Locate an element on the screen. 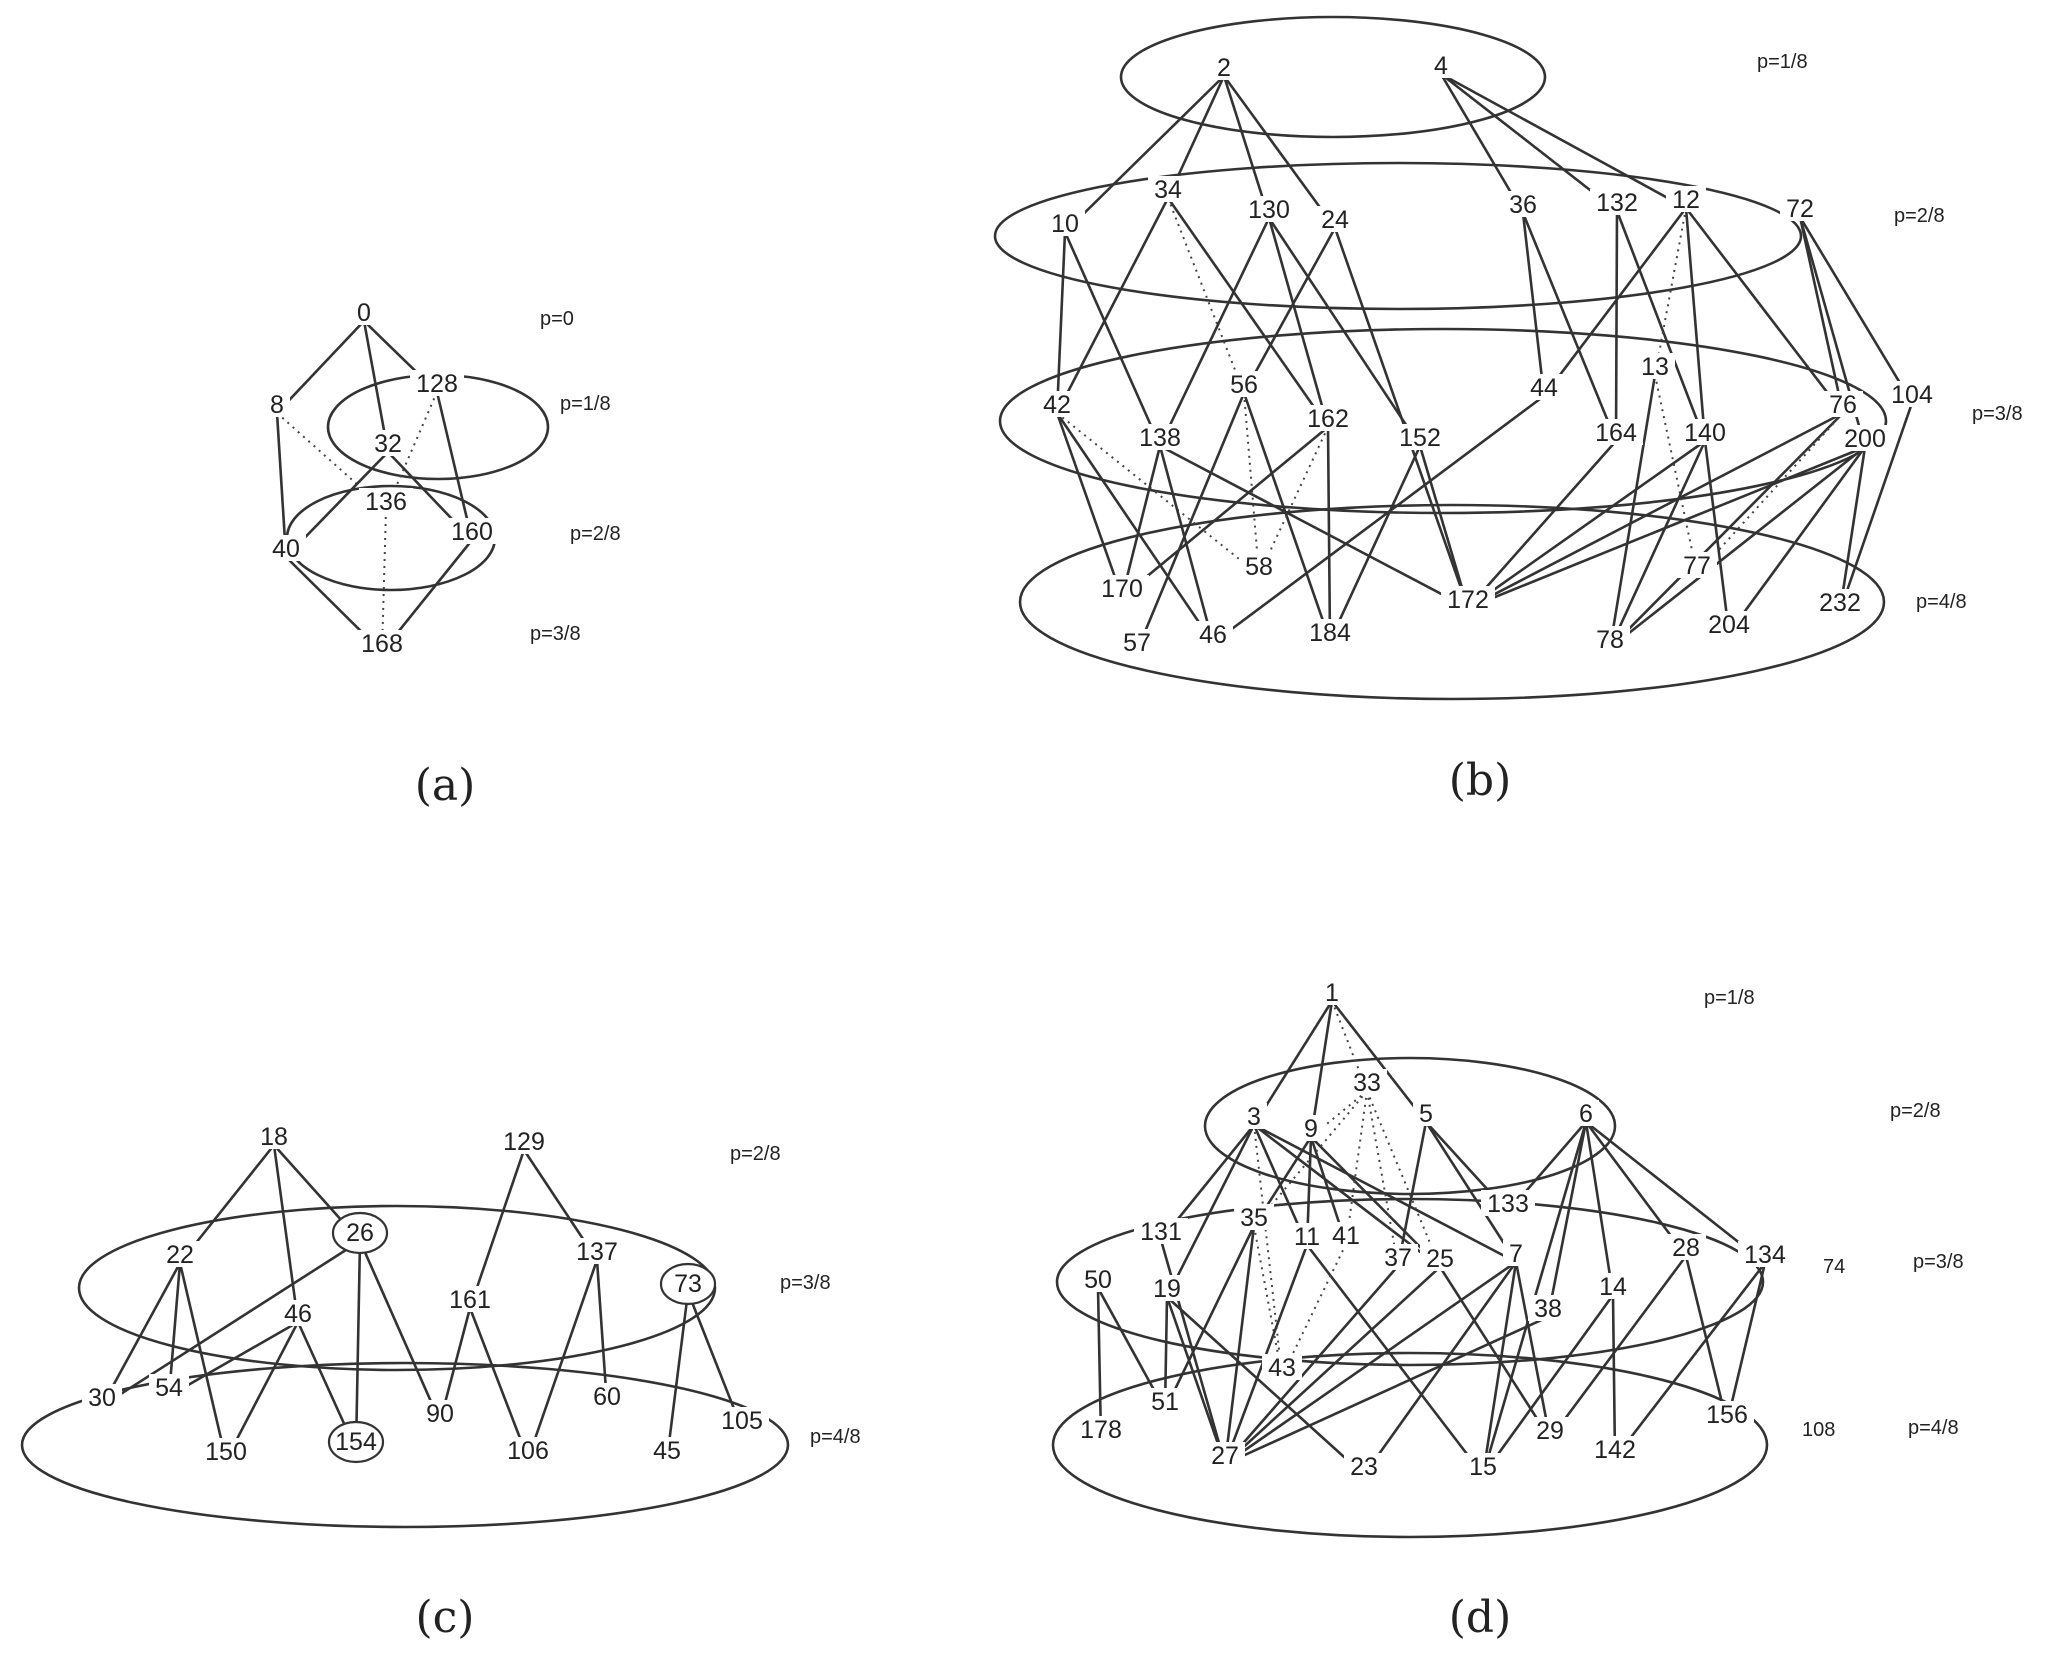 The image size is (2068, 1660). node-c-54: 54 is located at coordinates (169, 1388).